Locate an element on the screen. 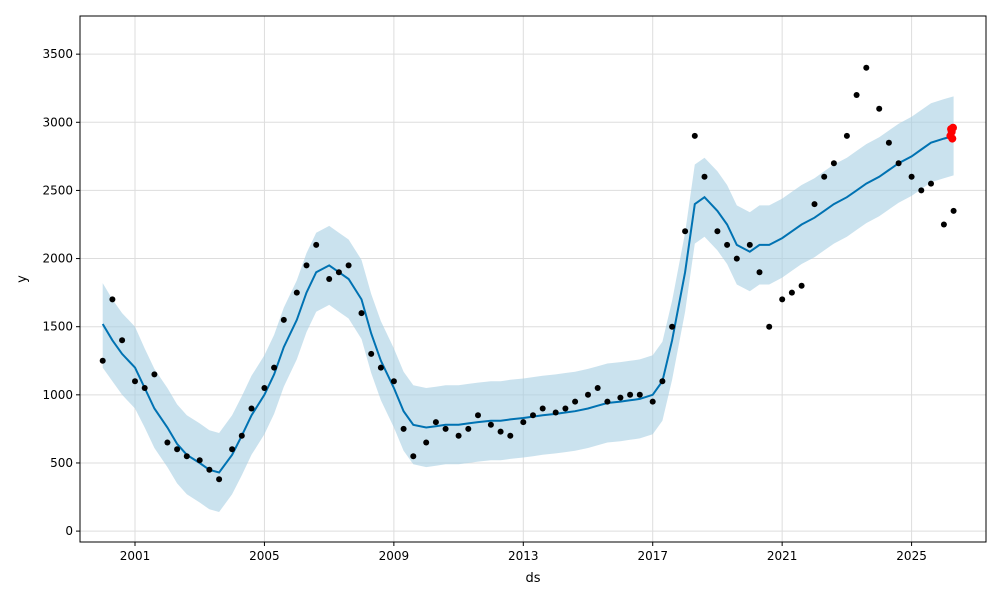 The image size is (1000, 604). y-tick-label: 1000 is located at coordinates (57, 395).